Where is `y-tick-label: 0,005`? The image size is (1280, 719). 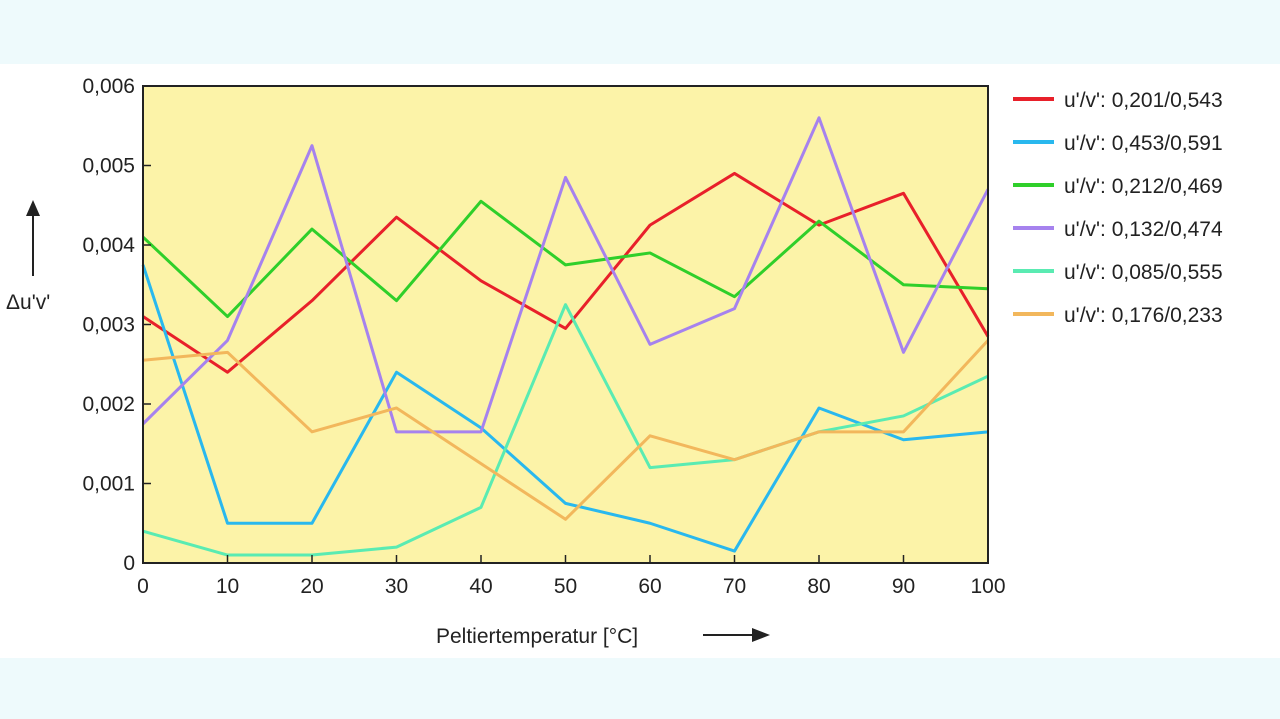
y-tick-label: 0,005 is located at coordinates (108, 166).